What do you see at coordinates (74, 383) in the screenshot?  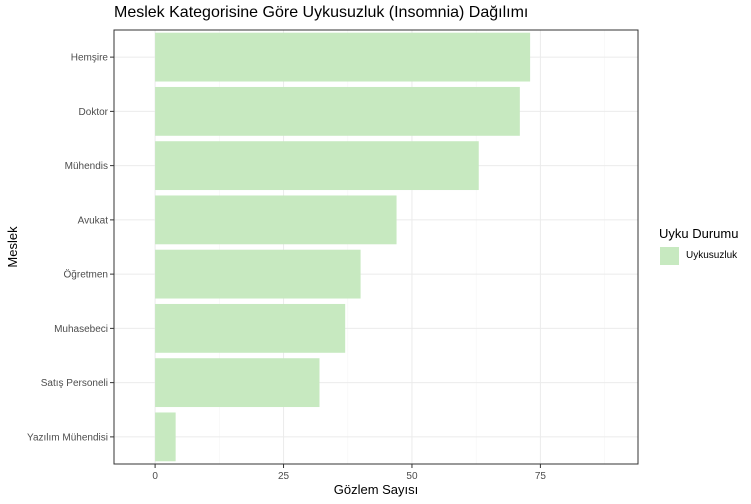 I see `y-tick-label: Satış Personeli` at bounding box center [74, 383].